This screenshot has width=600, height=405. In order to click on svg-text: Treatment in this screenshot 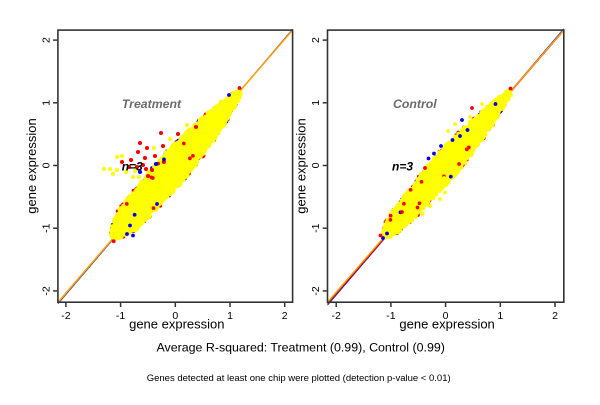, I will do `click(152, 104)`.